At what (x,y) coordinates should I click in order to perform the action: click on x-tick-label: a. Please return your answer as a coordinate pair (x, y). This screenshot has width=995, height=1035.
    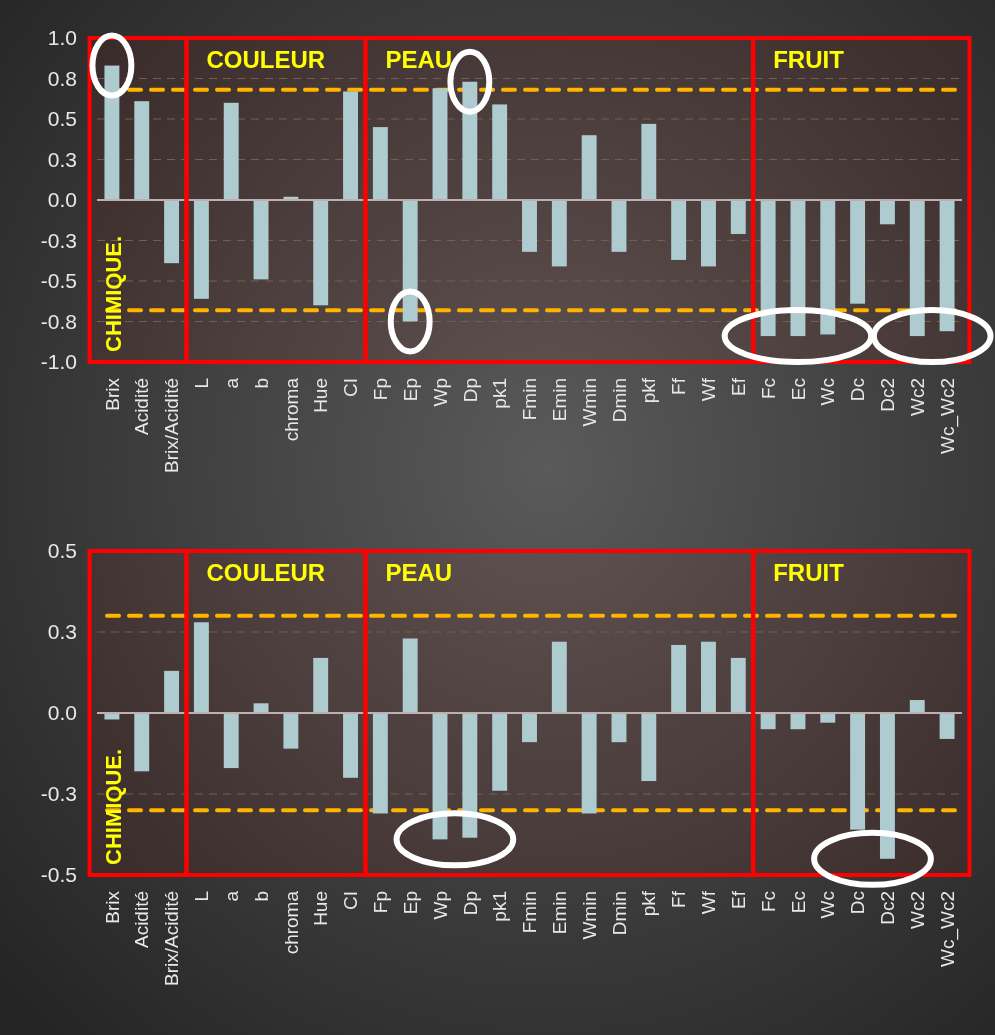
    Looking at the image, I should click on (231, 896).